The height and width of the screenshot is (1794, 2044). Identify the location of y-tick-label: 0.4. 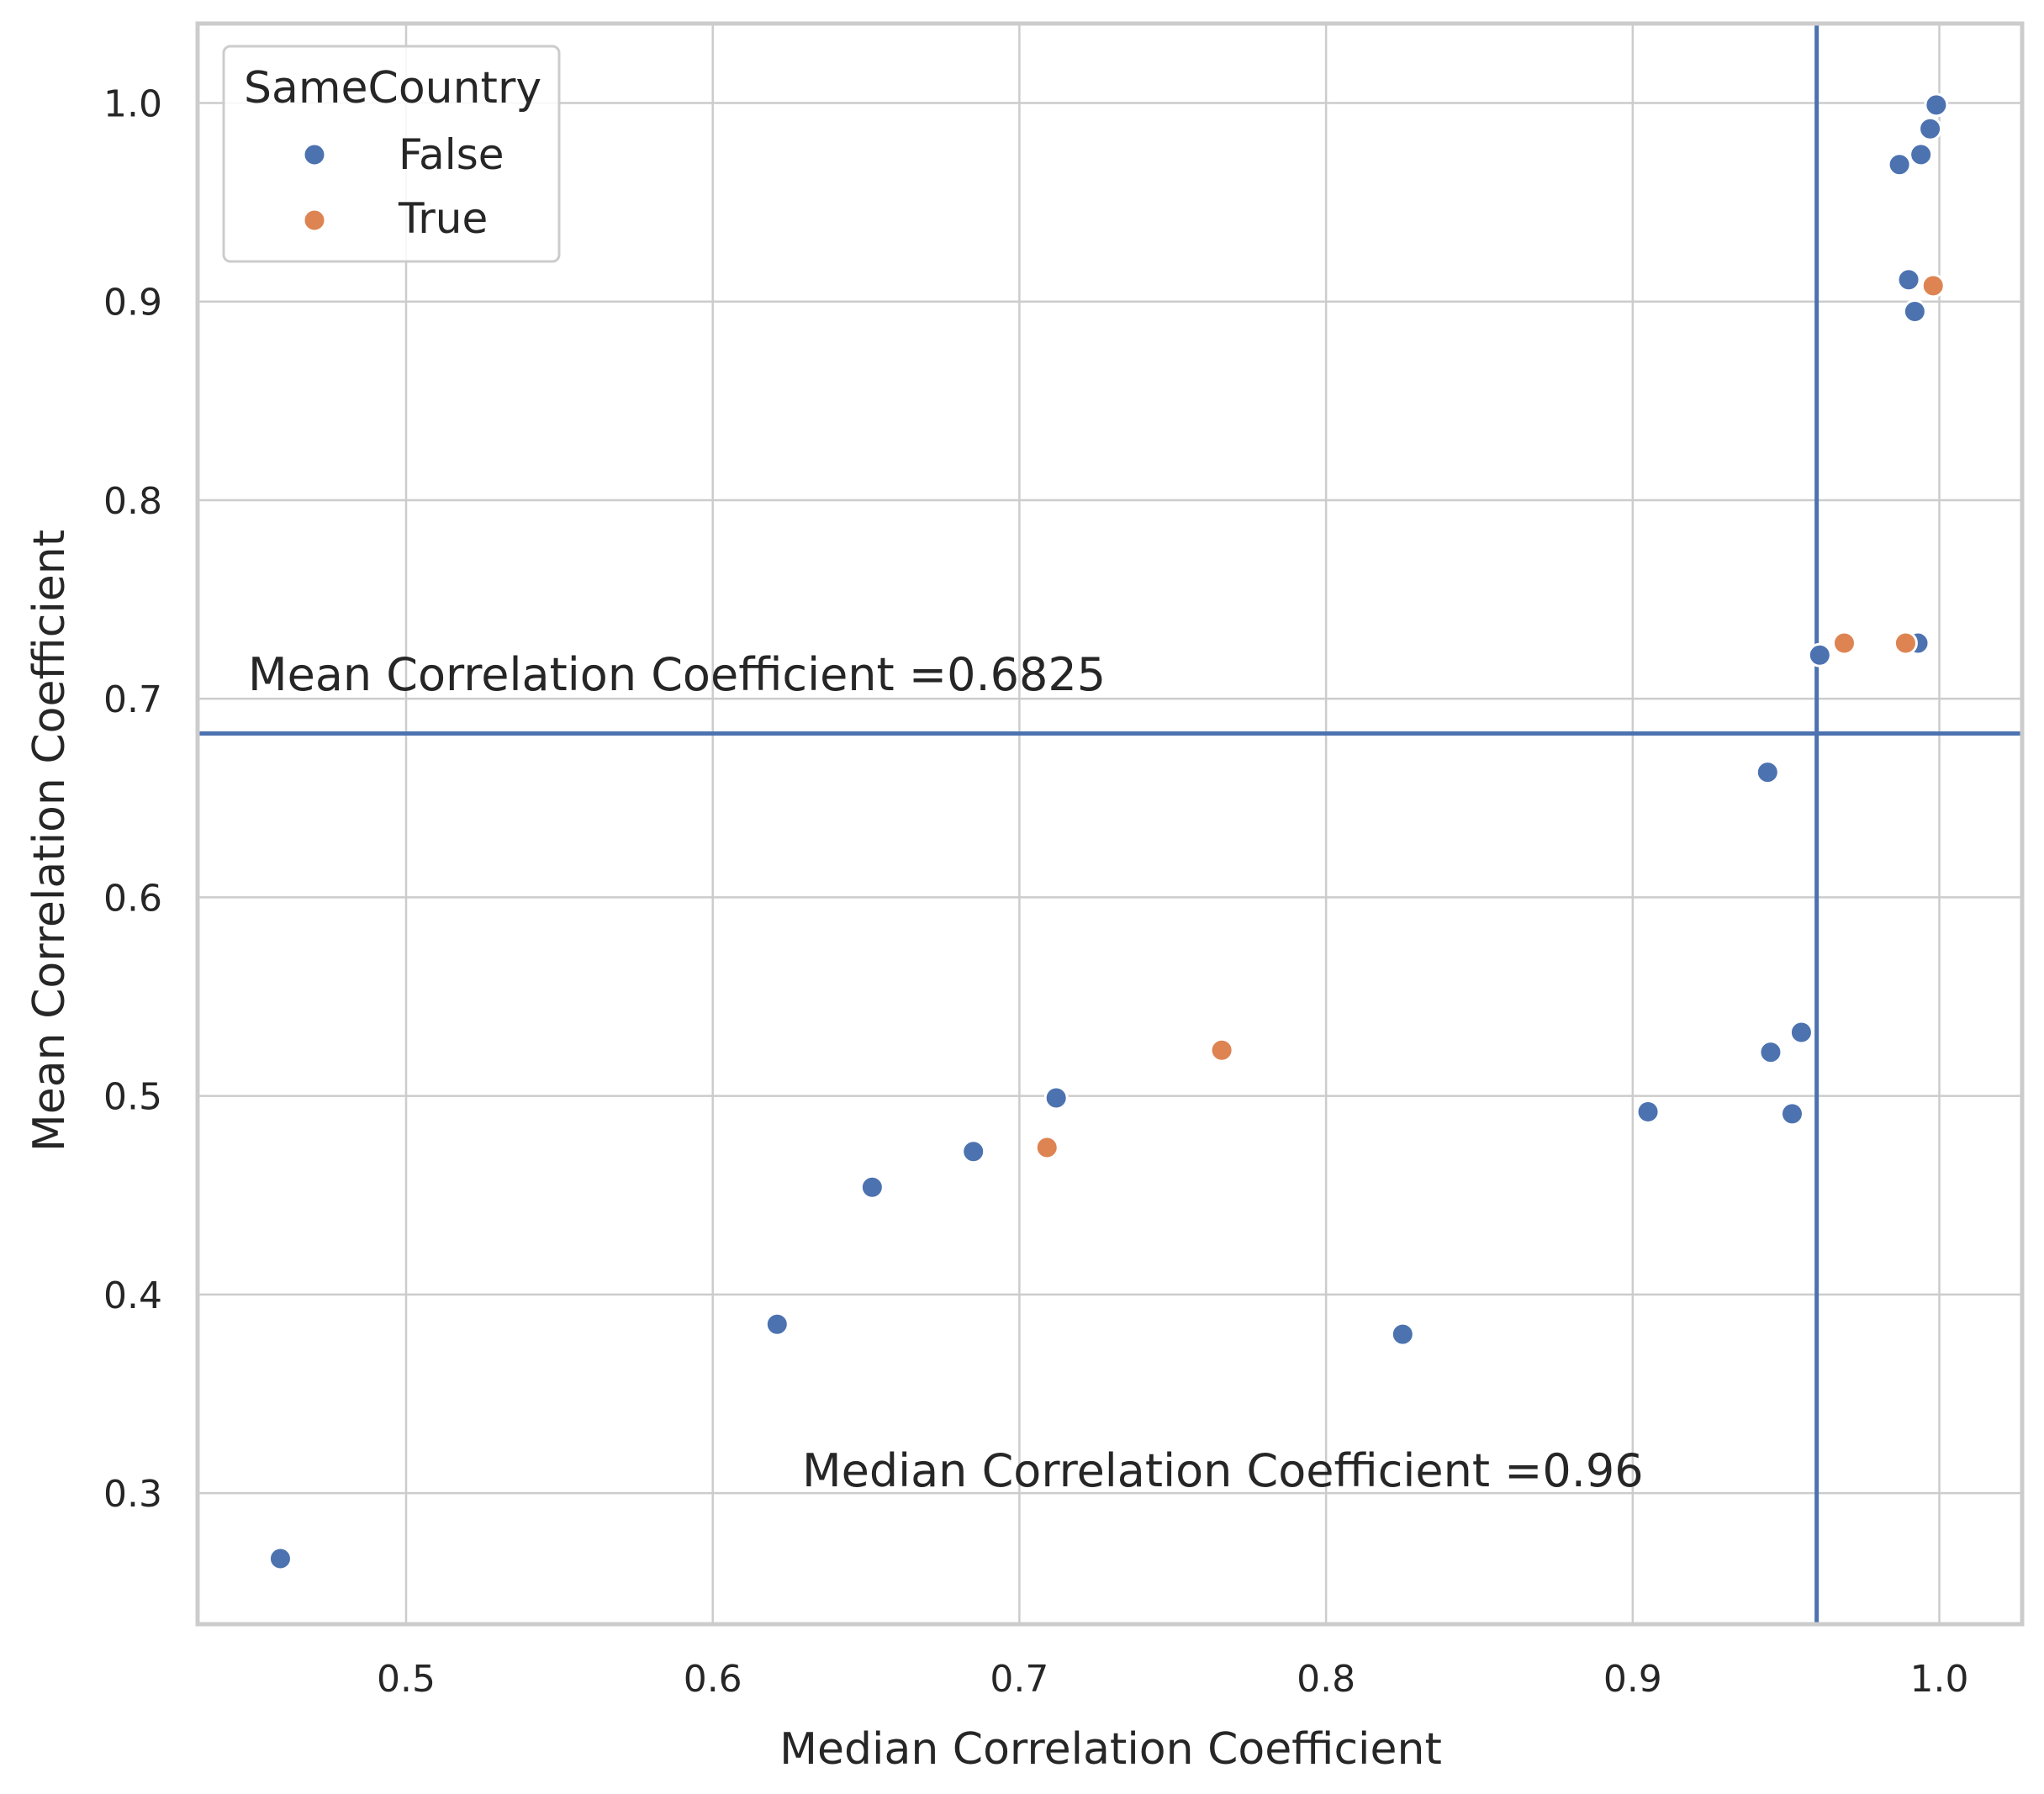
(132, 1295).